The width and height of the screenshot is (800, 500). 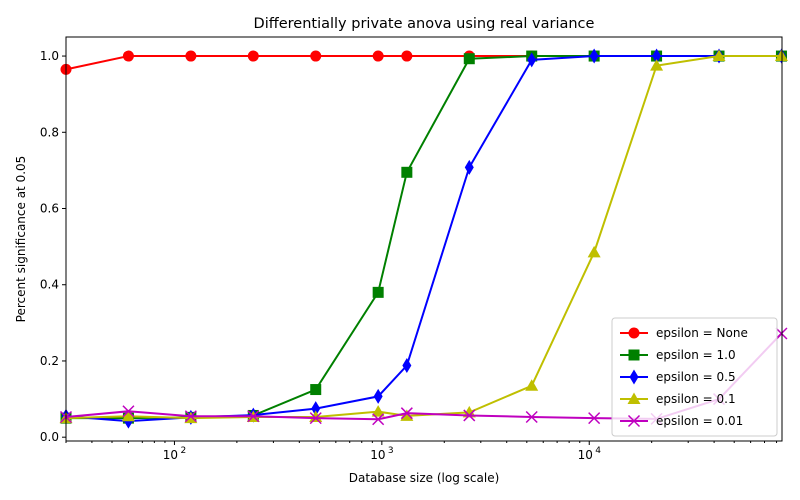 I want to click on y-tick-label: 0.6, so click(x=49, y=209).